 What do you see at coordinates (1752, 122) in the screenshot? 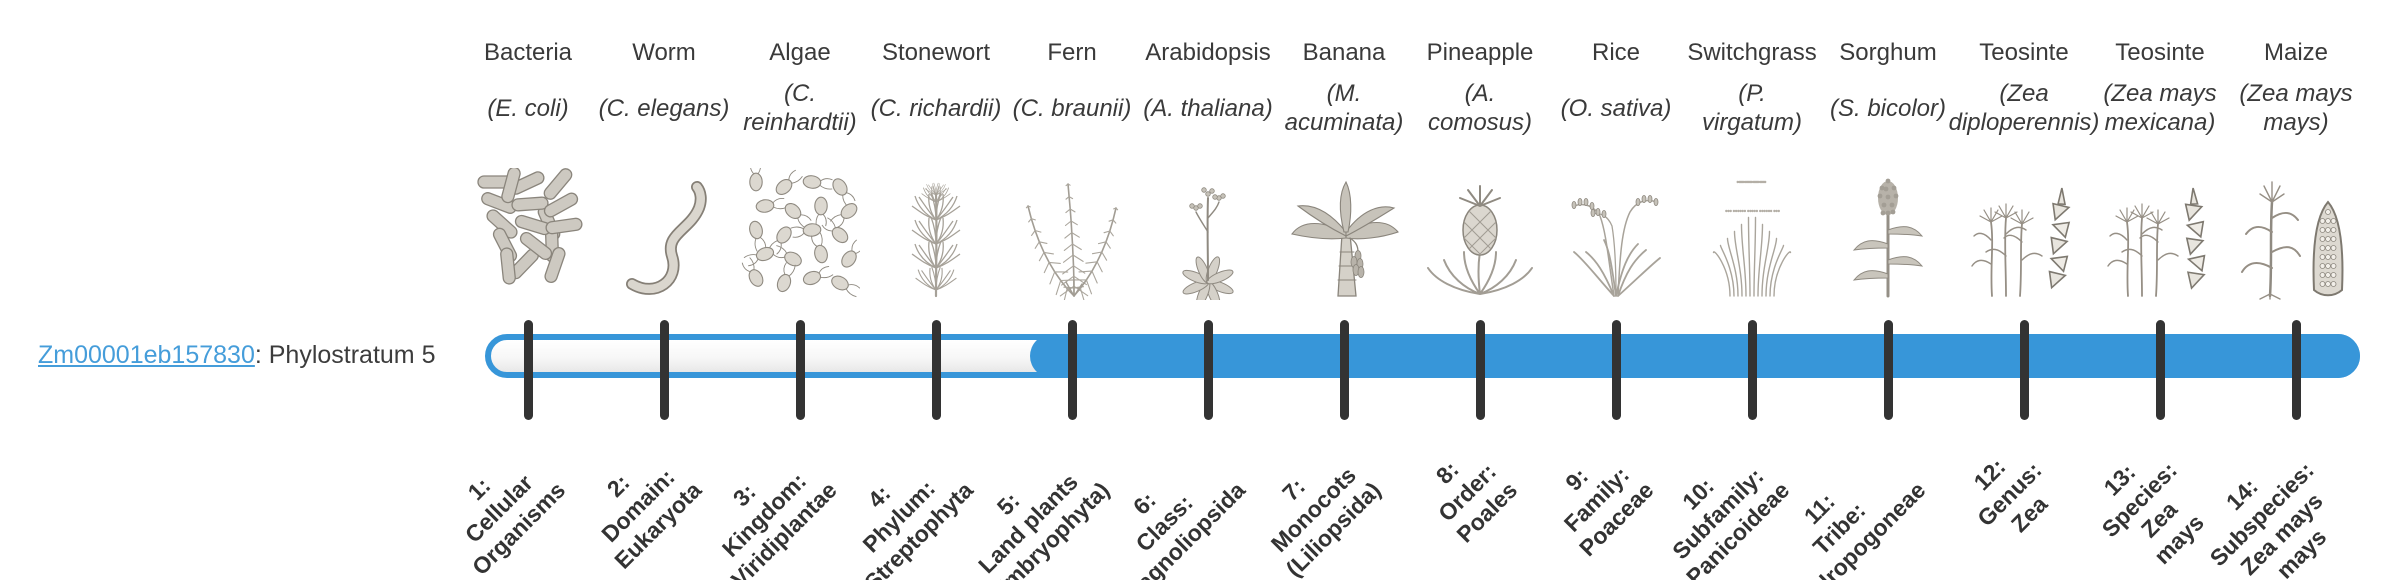
I see `species-line: virgatum)` at bounding box center [1752, 122].